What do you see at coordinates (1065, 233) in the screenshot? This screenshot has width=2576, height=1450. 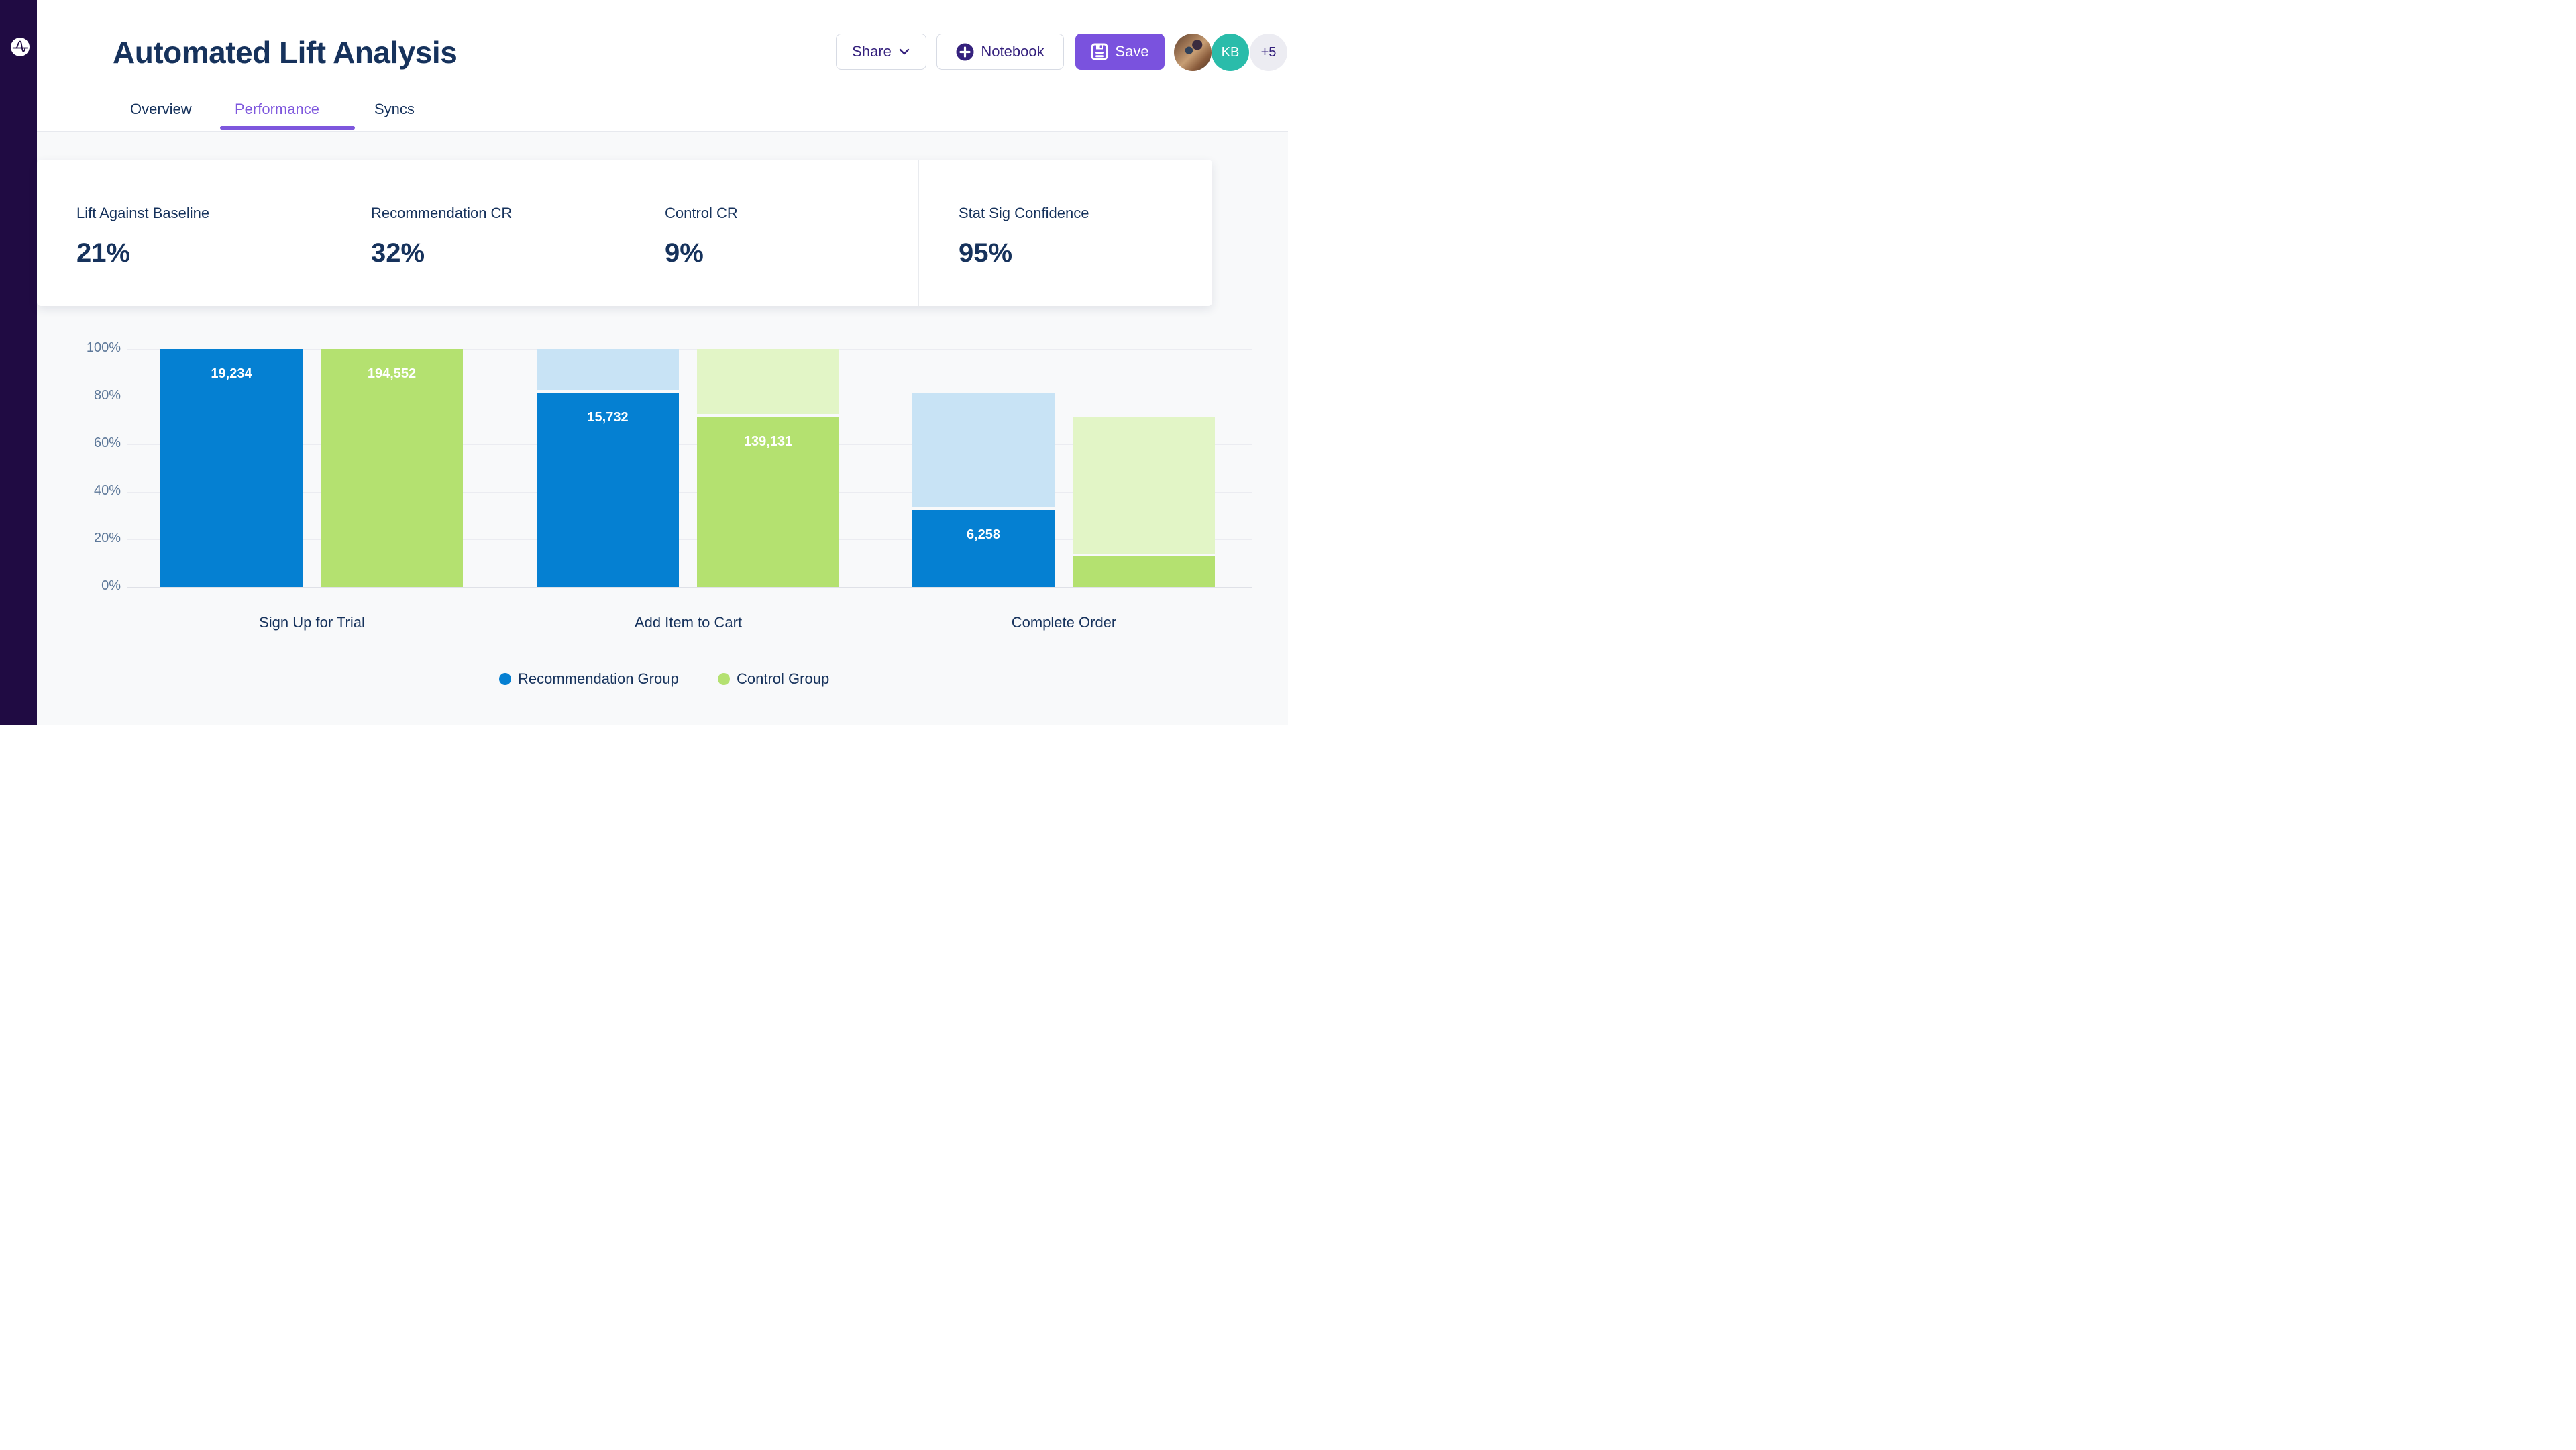 I see `stat-card-stat-sig: Stat Sig Confidence 95%` at bounding box center [1065, 233].